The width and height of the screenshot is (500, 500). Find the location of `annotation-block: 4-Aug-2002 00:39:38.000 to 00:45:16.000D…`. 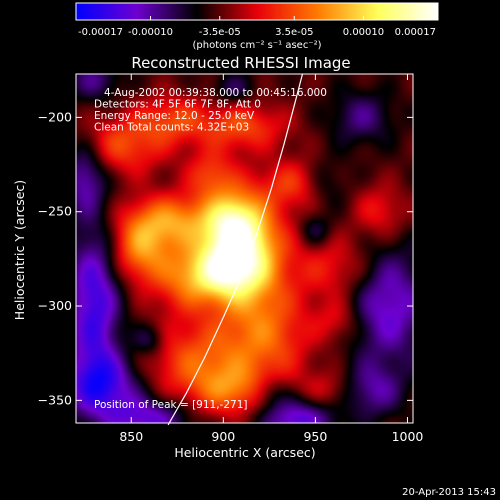

annotation-block: 4-Aug-2002 00:39:38.000 to 00:45:16.000D… is located at coordinates (210, 110).